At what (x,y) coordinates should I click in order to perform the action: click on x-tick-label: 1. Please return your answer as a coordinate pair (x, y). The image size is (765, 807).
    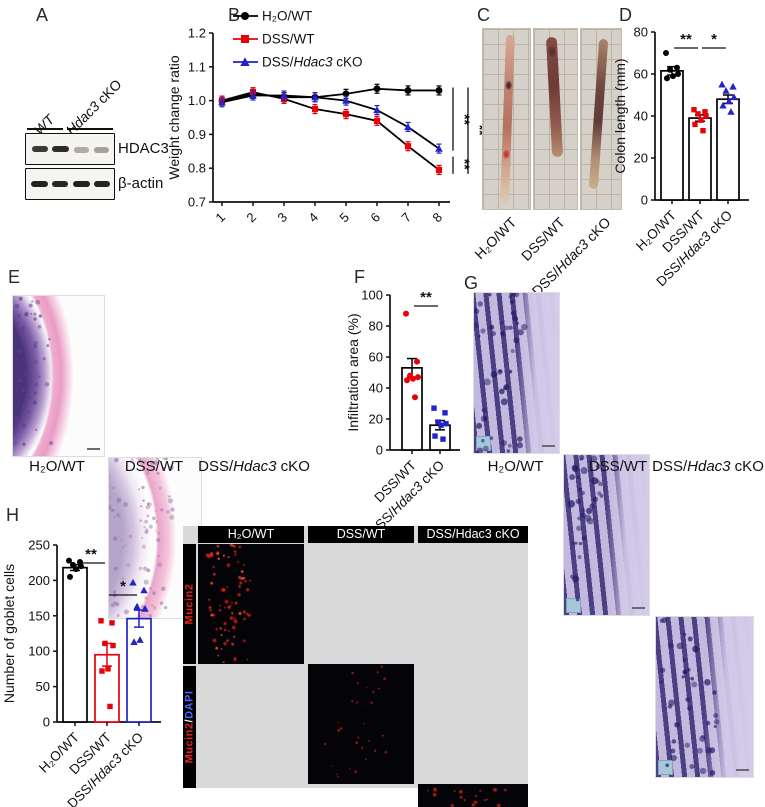
    Looking at the image, I should click on (220, 218).